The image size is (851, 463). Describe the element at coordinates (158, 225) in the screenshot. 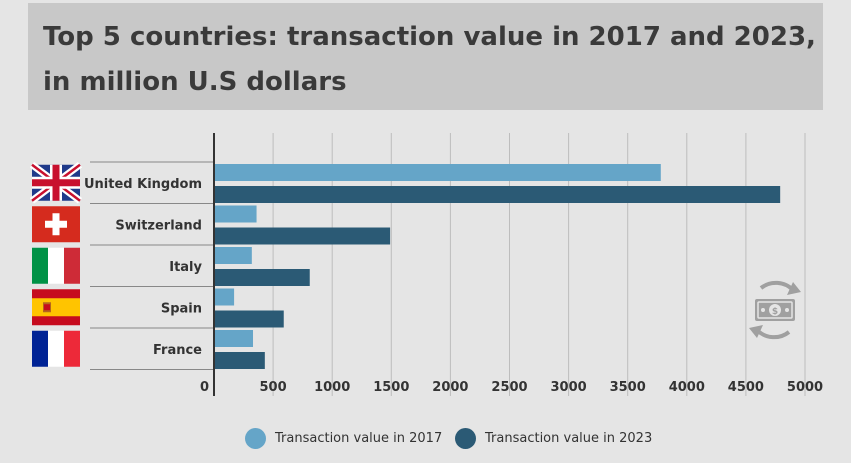

I see `category-label: Switzerland` at that location.